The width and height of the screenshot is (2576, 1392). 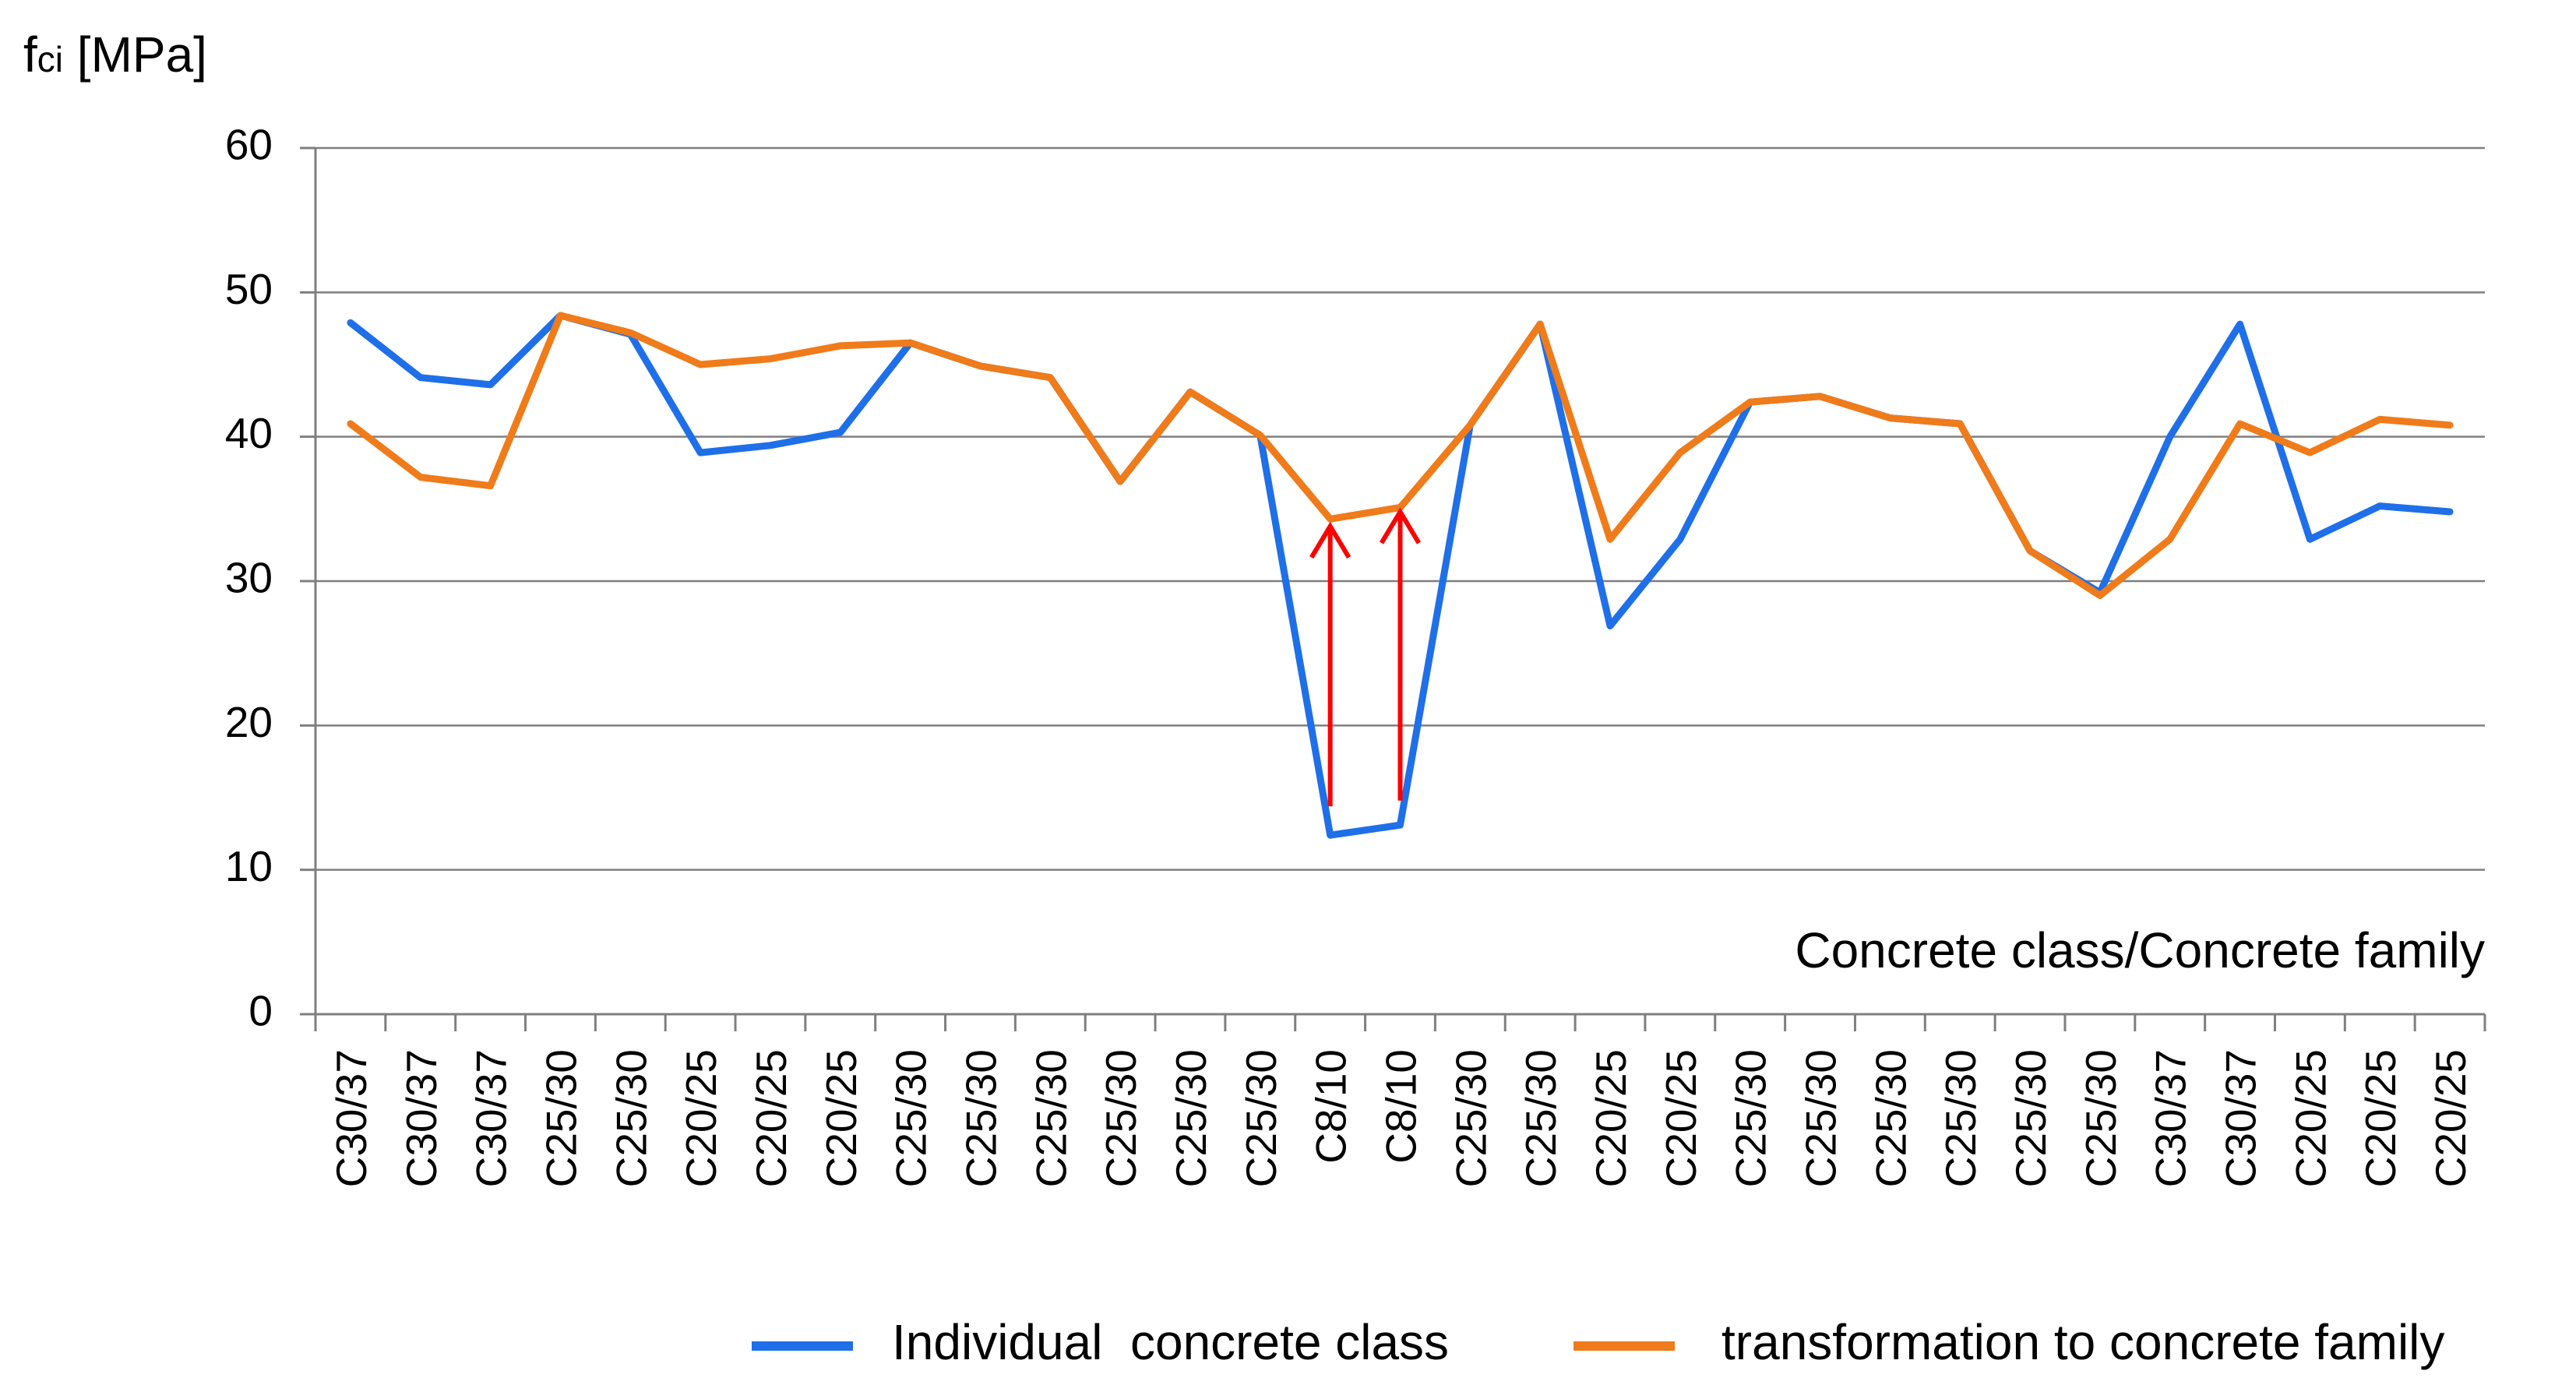 I want to click on y-axis-label-main: f, so click(x=30, y=54).